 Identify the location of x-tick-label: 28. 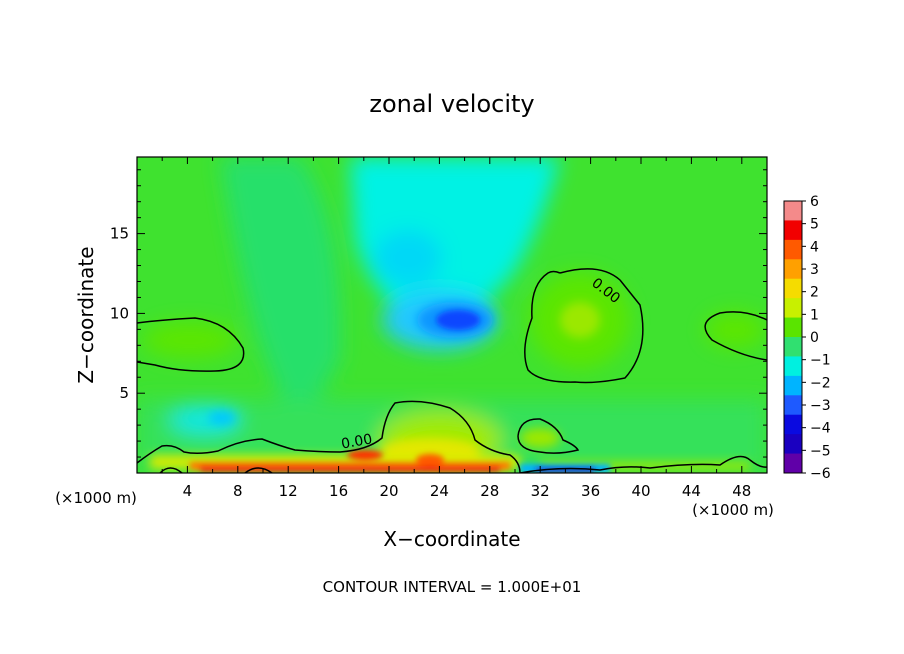
(489, 491).